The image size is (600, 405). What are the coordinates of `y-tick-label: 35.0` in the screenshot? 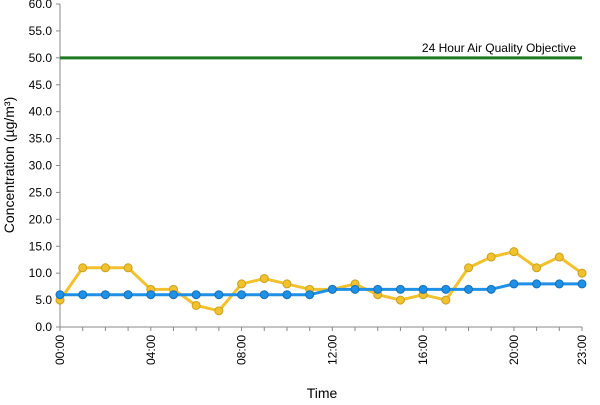 It's located at (41, 139).